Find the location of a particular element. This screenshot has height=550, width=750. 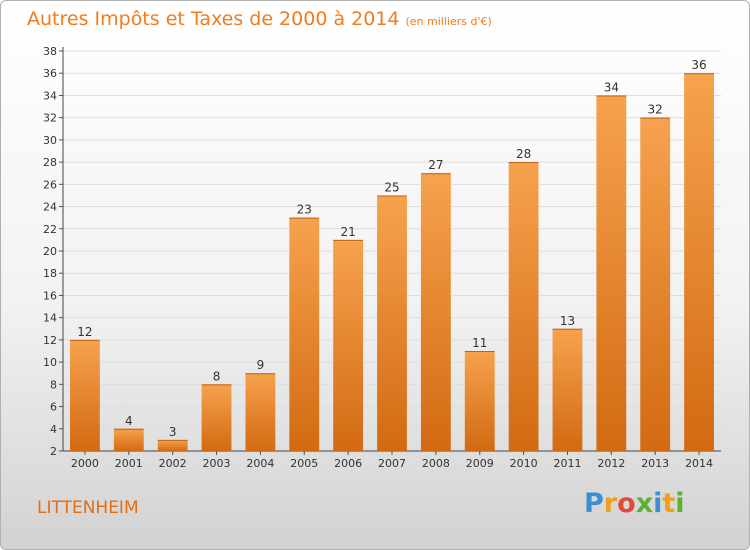

x-tick-label-2014: 2014 is located at coordinates (699, 463).